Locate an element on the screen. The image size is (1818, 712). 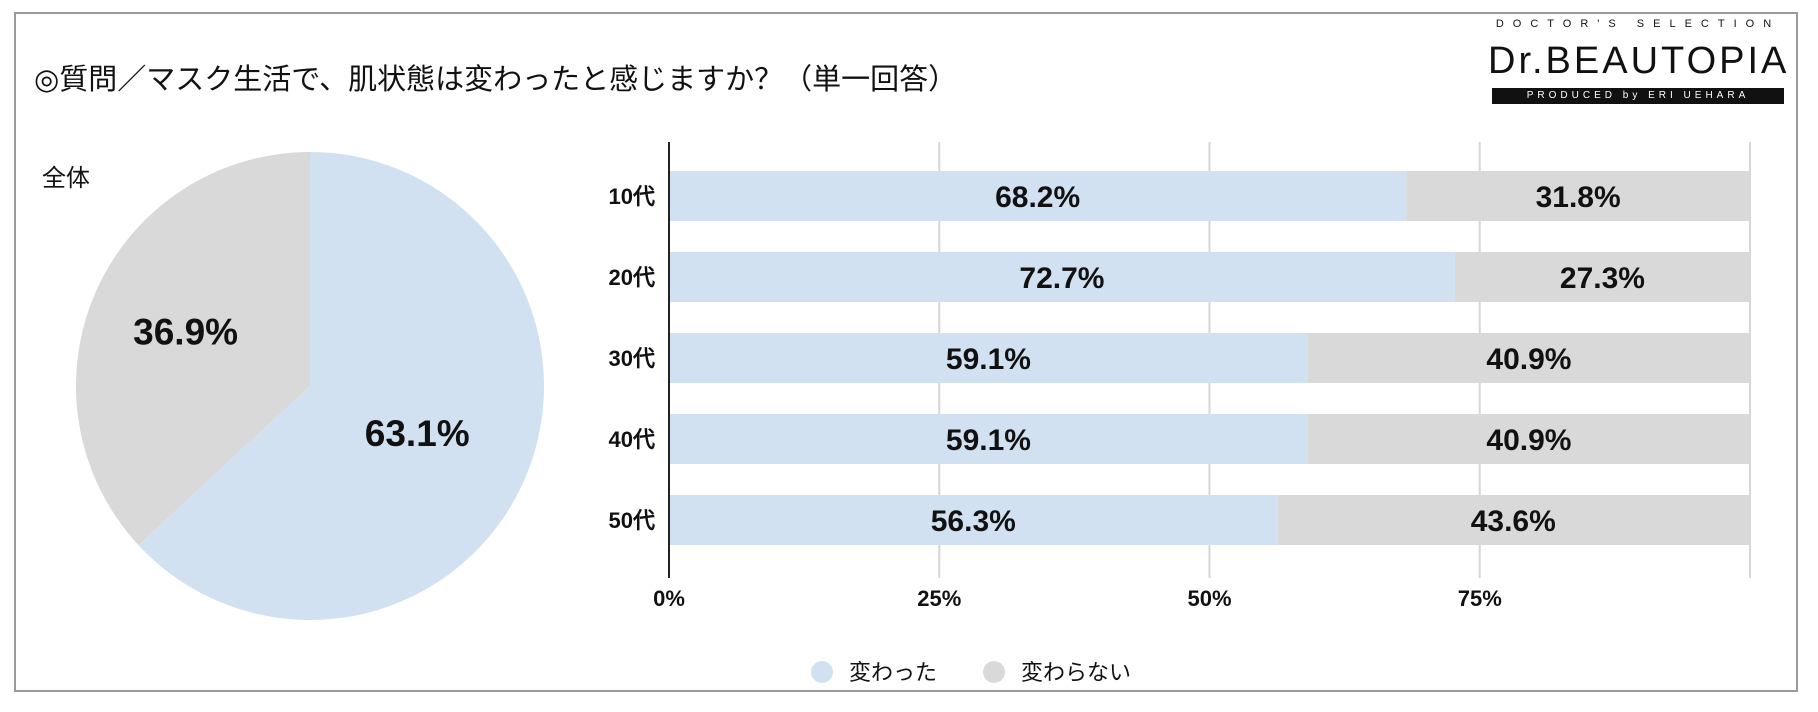
category-label: 40代 is located at coordinates (632, 439).